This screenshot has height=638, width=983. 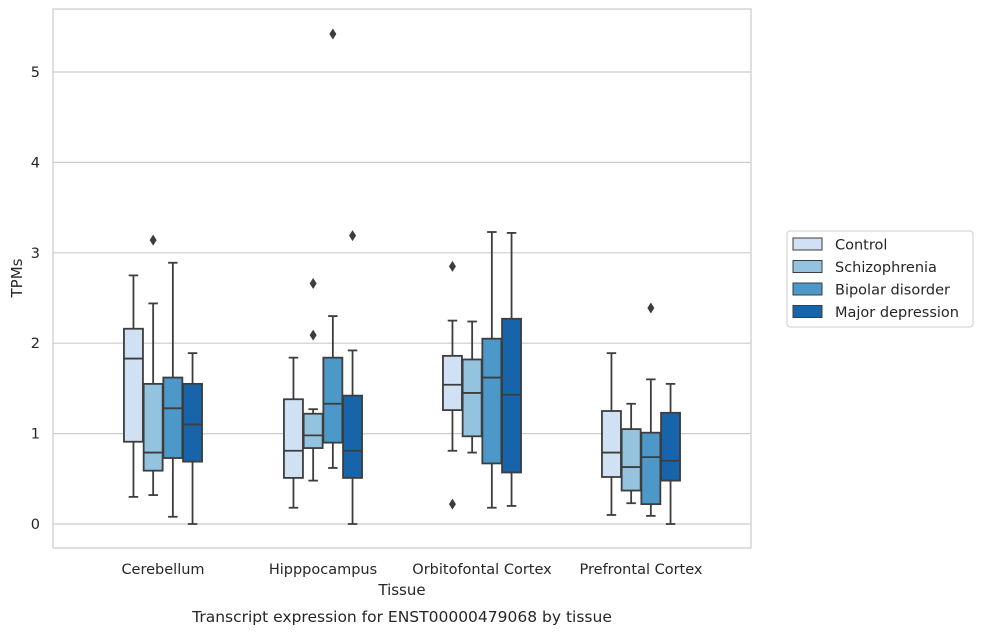 I want to click on legend-label: Major depression, so click(x=897, y=313).